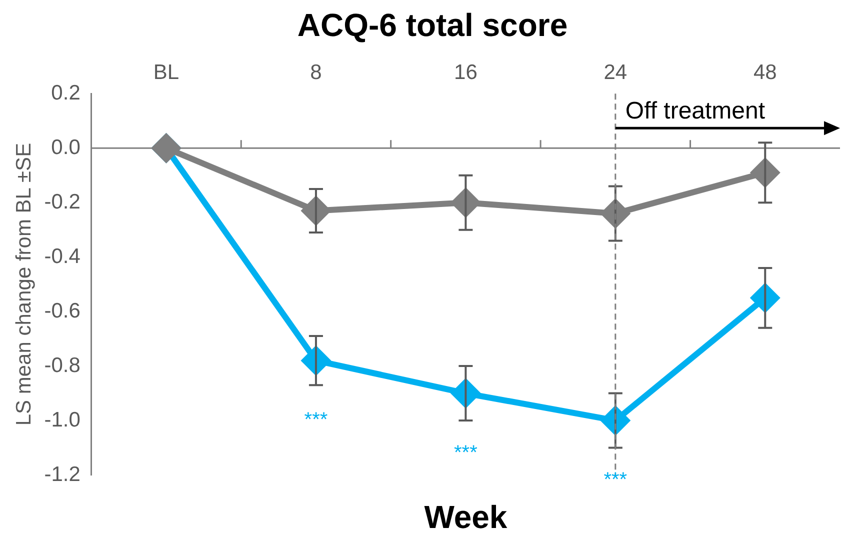 This screenshot has width=865, height=545. What do you see at coordinates (616, 72) in the screenshot?
I see `x-tick-label: 24` at bounding box center [616, 72].